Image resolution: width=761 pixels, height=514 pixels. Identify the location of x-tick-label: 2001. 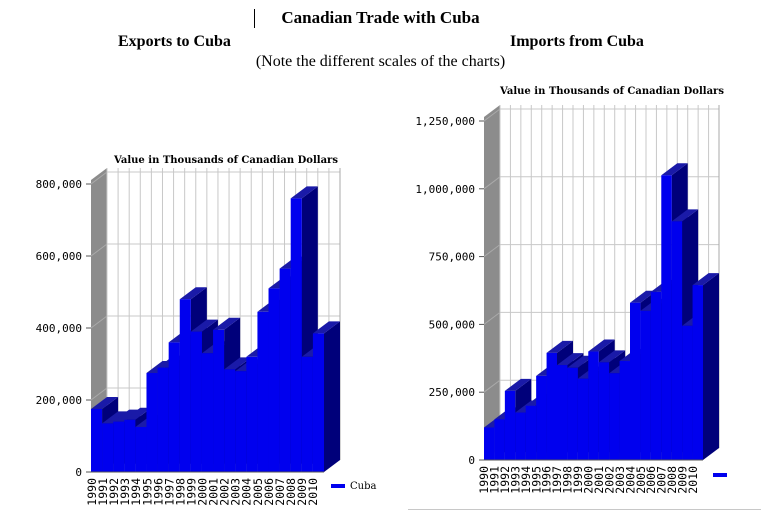
(599, 480).